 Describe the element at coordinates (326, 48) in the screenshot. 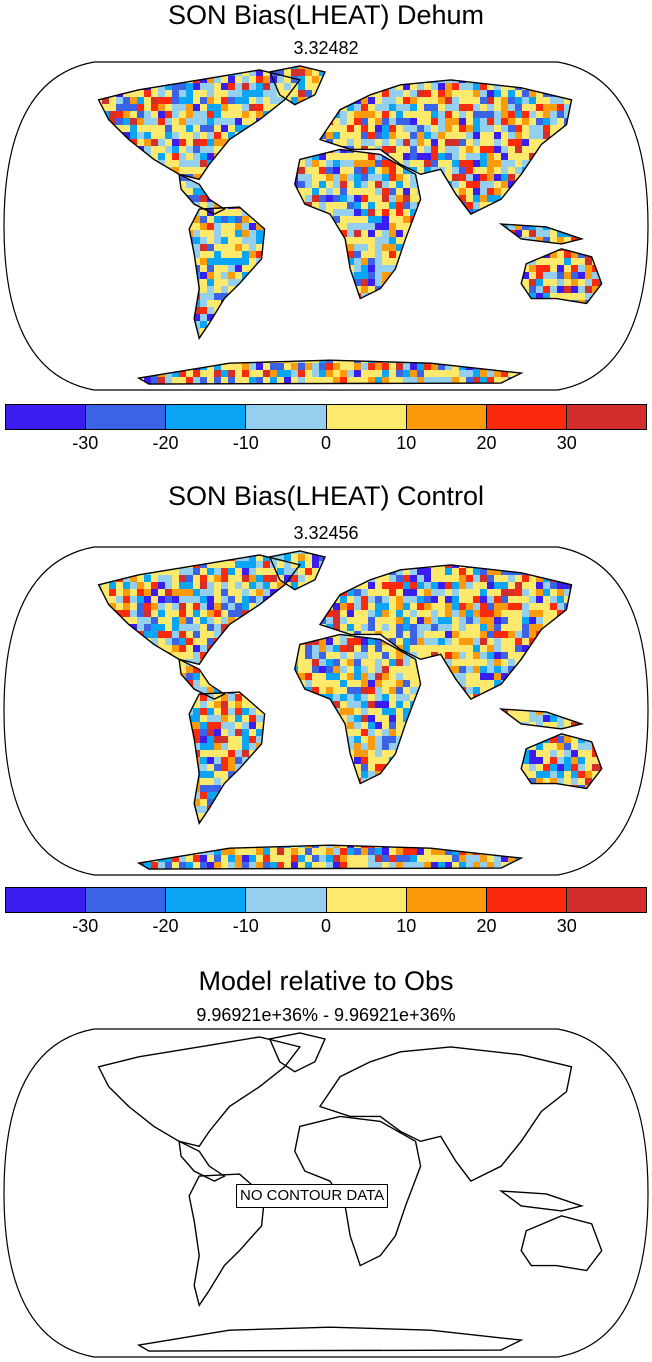

I see `panel1-subtitle: 3.32482` at that location.